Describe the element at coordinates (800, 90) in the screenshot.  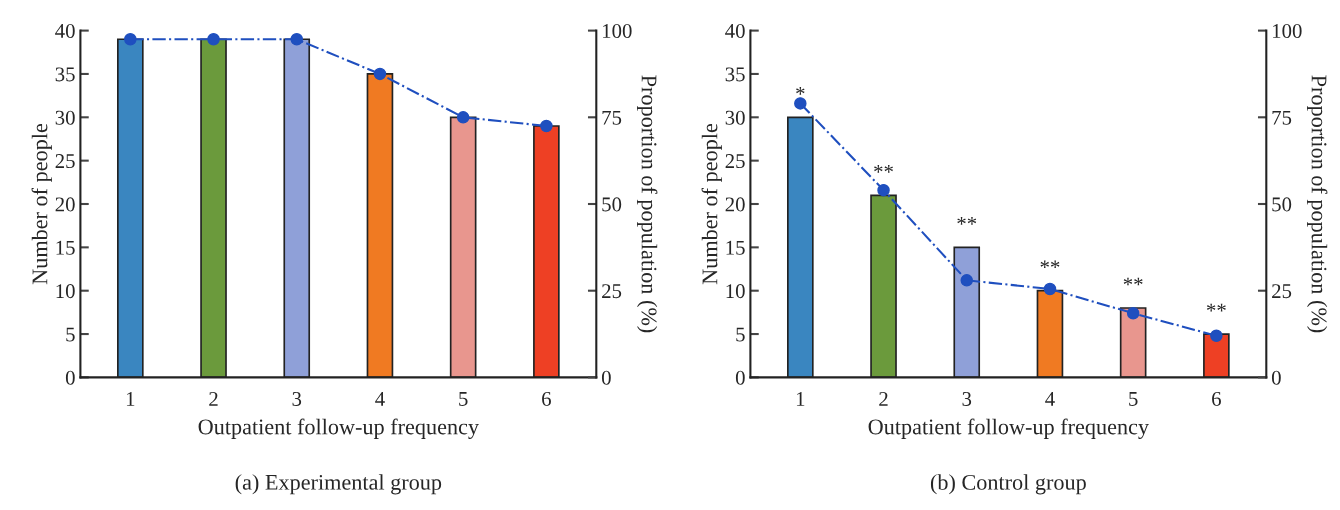
I see `annotation: *` at that location.